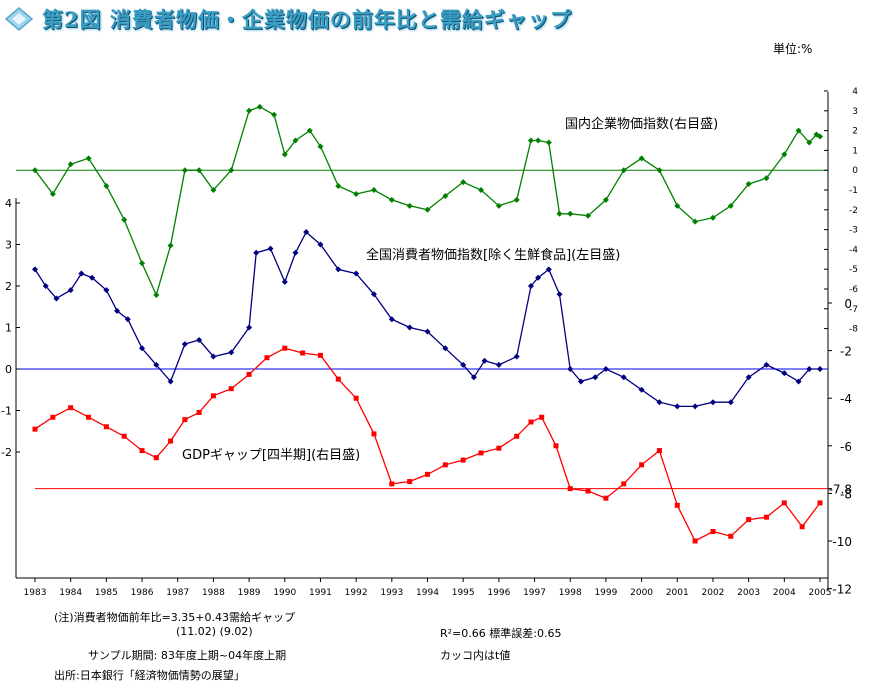 The width and height of the screenshot is (875, 683). Describe the element at coordinates (820, 593) in the screenshot. I see `x-tick-label: 2005` at that location.